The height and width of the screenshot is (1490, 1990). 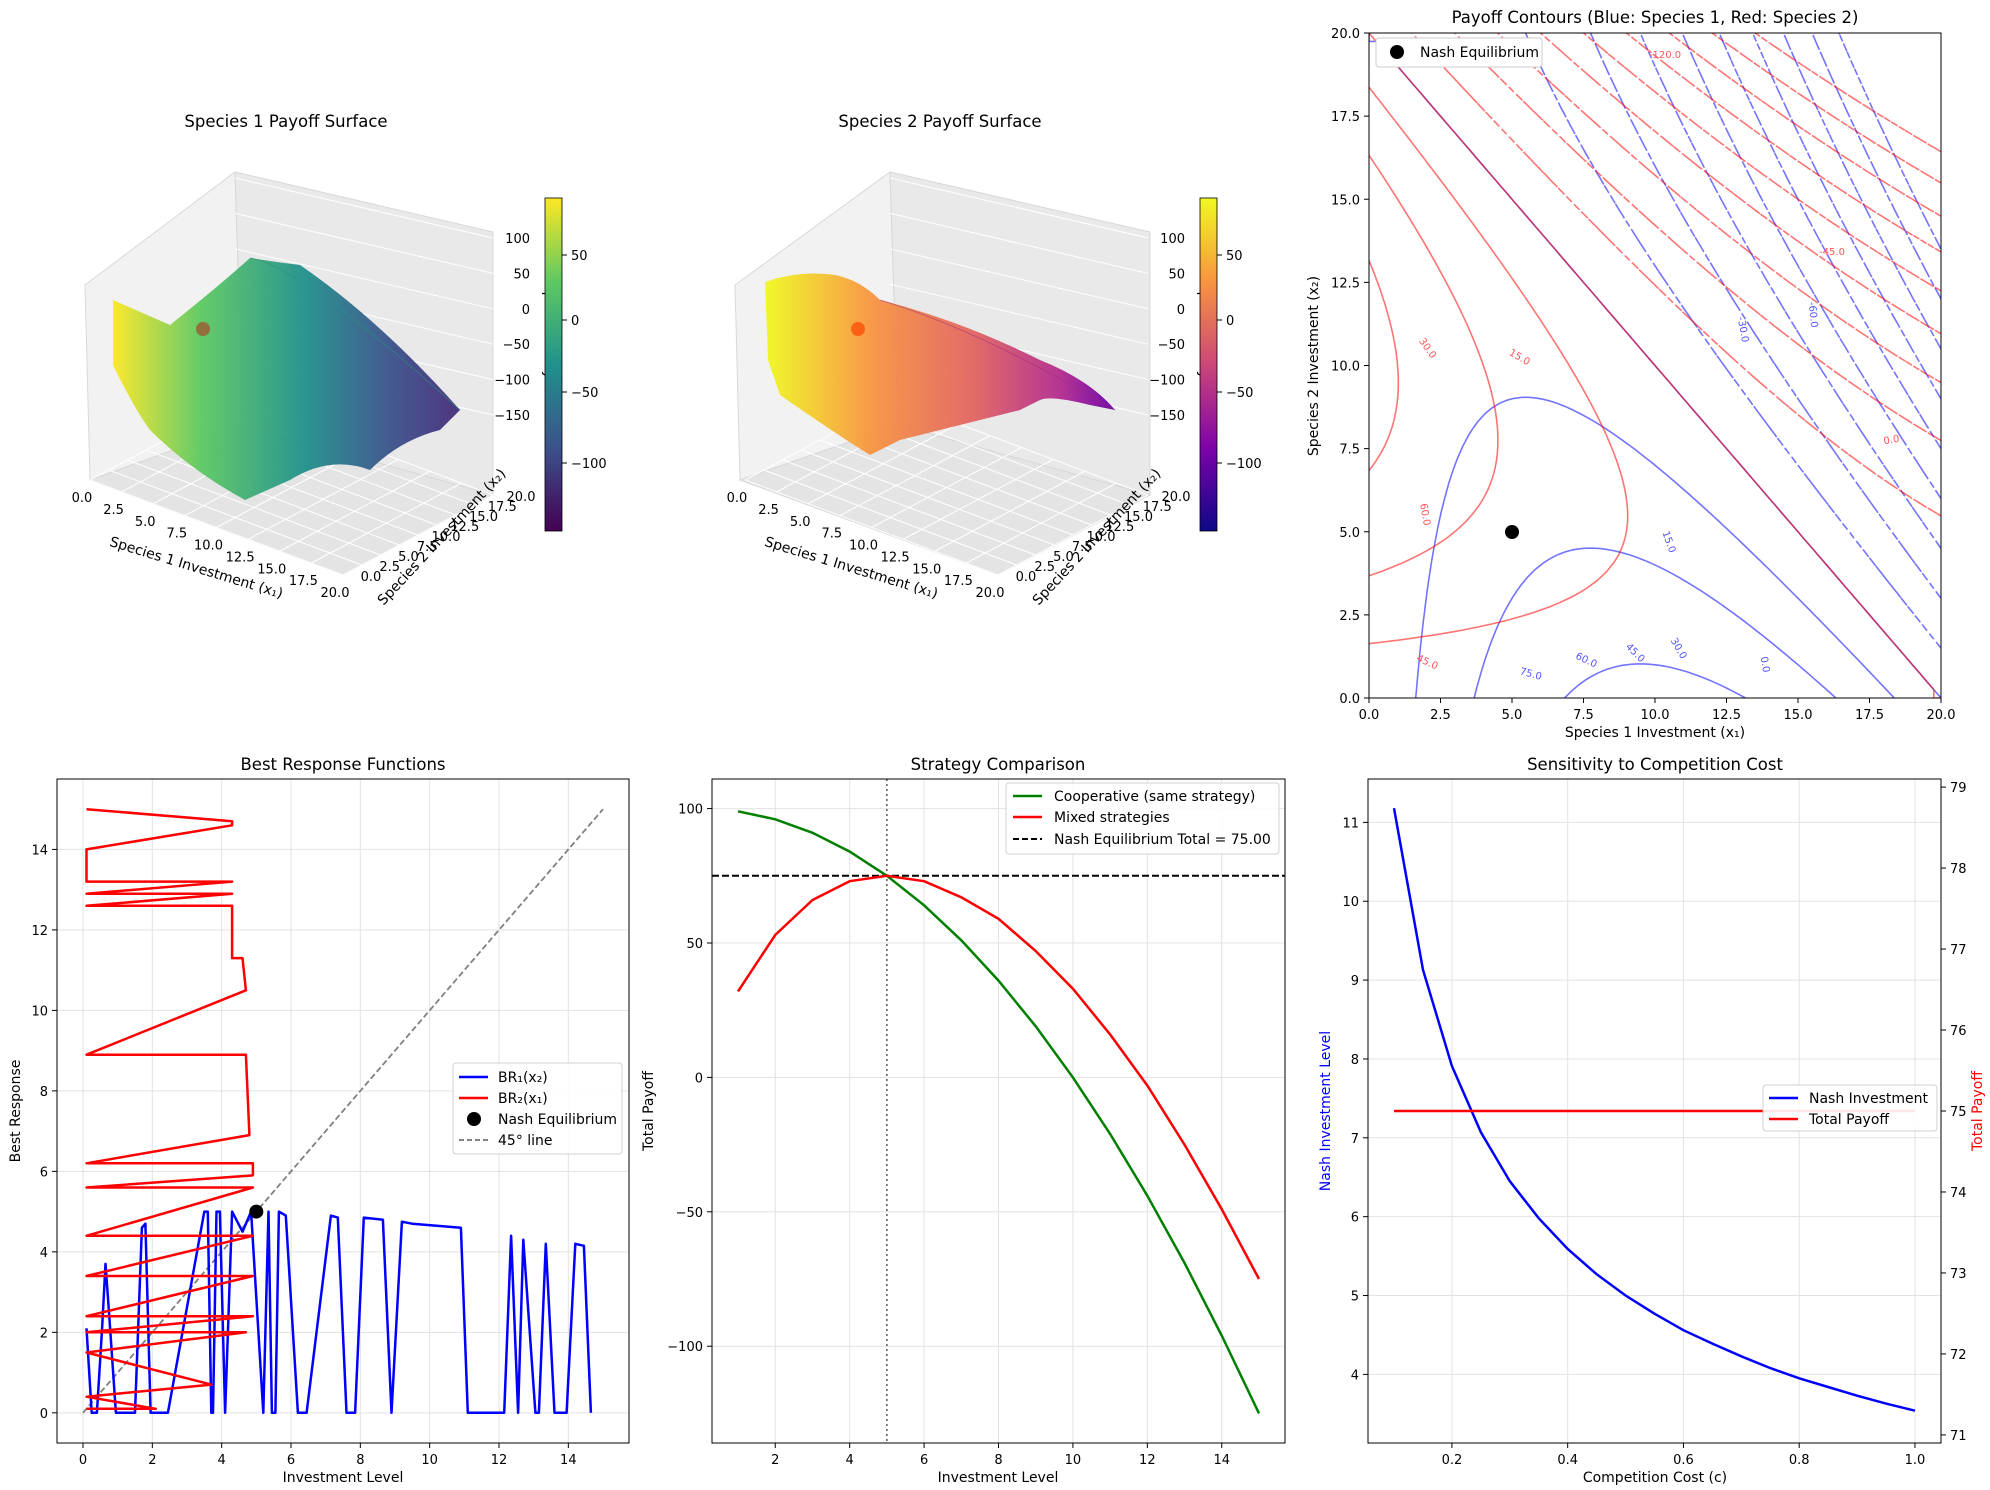 I want to click on panel6-xtick-label: 1.0, so click(x=1915, y=1460).